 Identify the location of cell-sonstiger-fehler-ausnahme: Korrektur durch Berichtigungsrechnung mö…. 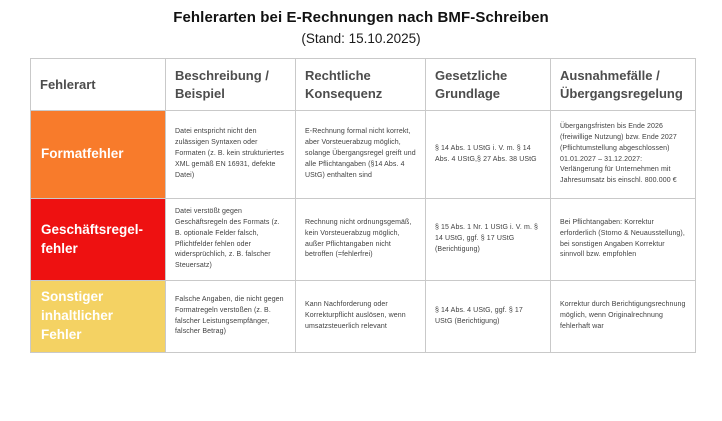
(623, 316).